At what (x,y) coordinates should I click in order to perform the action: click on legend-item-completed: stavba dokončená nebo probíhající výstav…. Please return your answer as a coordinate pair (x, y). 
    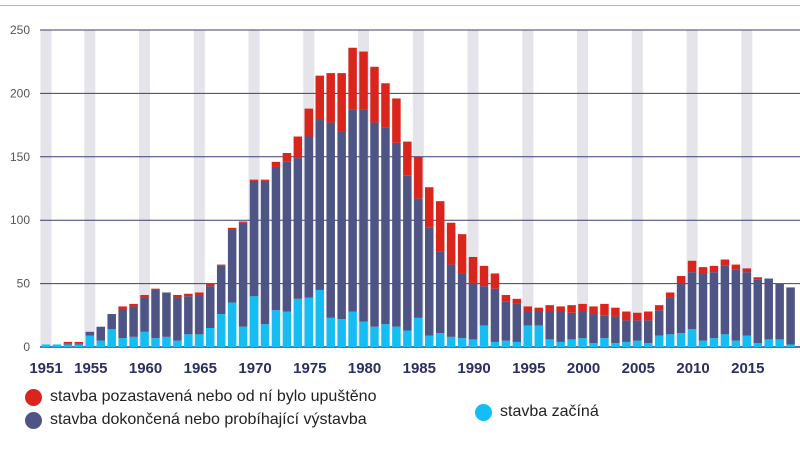
    Looking at the image, I should click on (196, 420).